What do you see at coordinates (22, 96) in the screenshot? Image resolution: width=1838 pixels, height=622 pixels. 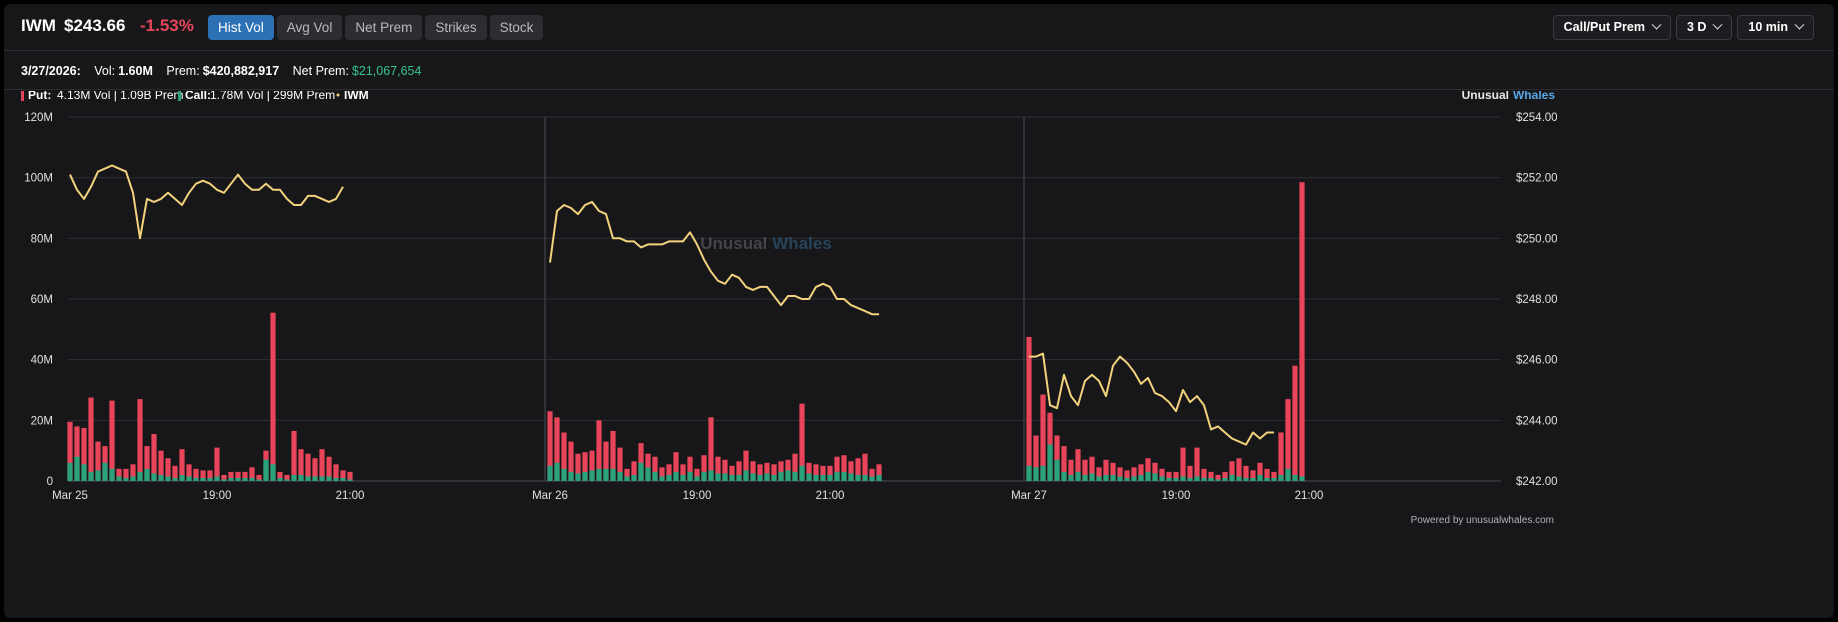 I see `put-legend-swatch` at bounding box center [22, 96].